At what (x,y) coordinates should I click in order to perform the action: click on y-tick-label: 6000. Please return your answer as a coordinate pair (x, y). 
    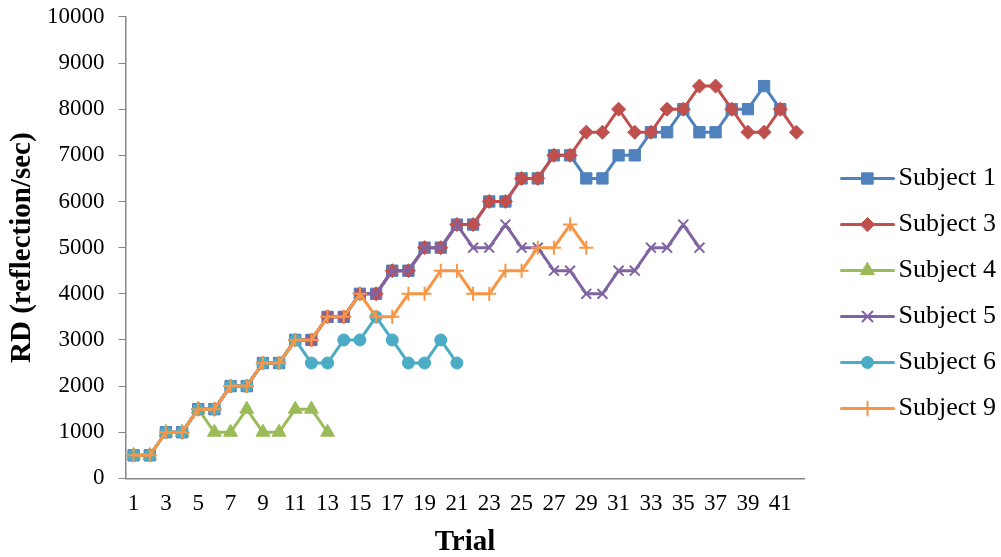
    Looking at the image, I should click on (81, 200).